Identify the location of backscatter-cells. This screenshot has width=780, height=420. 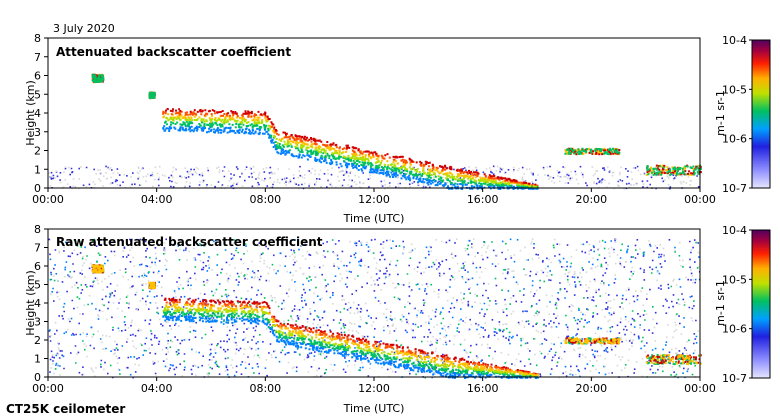
(351, 338).